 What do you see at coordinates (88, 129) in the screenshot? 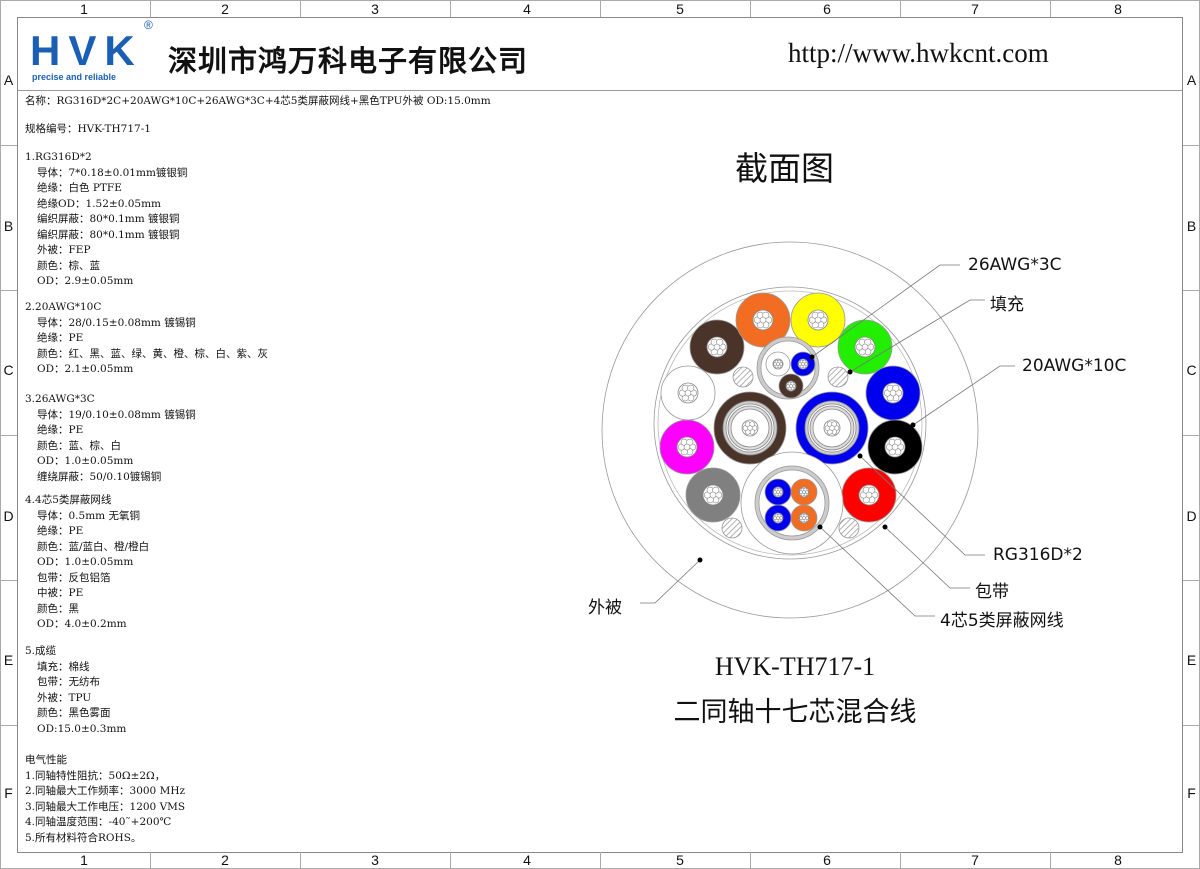
I see `spec-code: 规格编号：HVK-TH717-1` at bounding box center [88, 129].